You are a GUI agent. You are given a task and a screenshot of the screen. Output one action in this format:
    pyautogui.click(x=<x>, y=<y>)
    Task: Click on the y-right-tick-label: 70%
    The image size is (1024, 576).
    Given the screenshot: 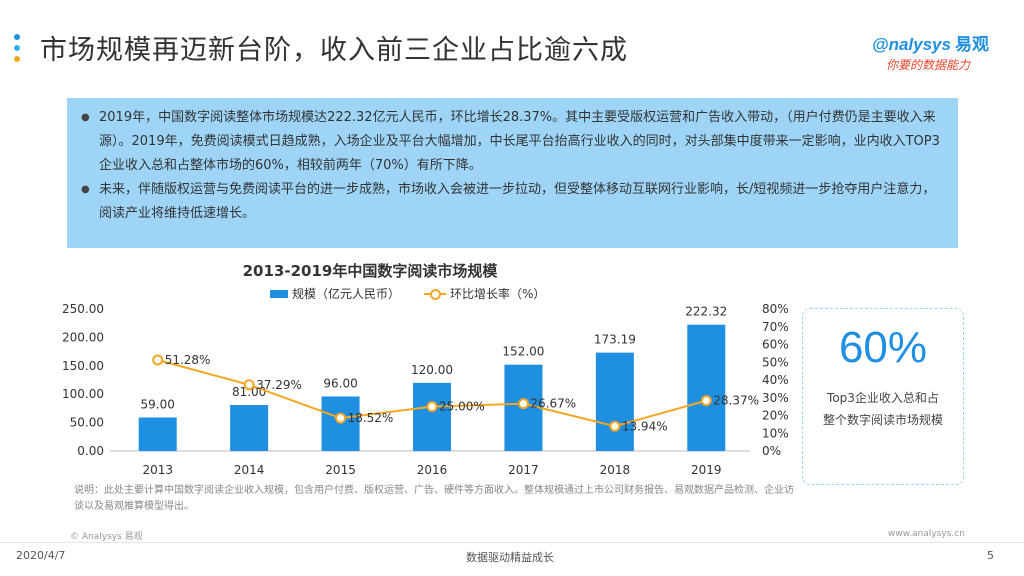 What is the action you would take?
    pyautogui.click(x=775, y=327)
    